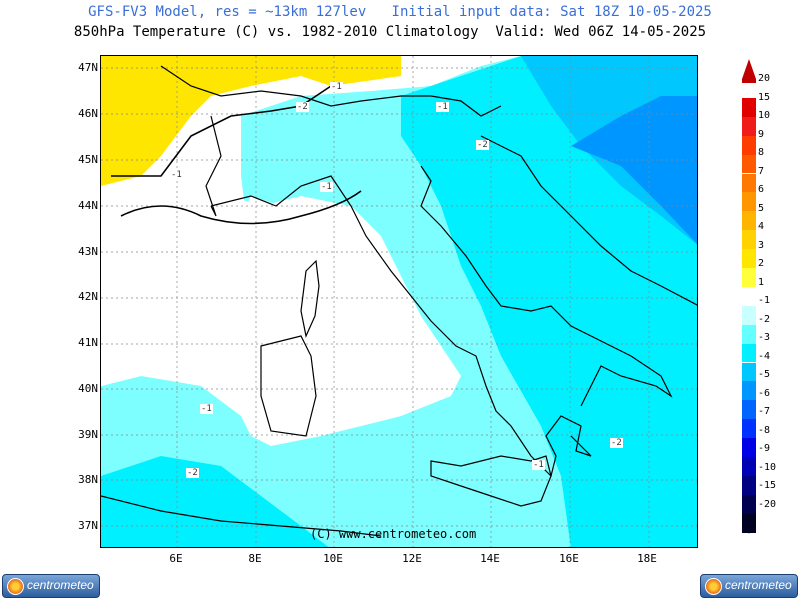  What do you see at coordinates (490, 558) in the screenshot?
I see `lon-label: 14E` at bounding box center [490, 558].